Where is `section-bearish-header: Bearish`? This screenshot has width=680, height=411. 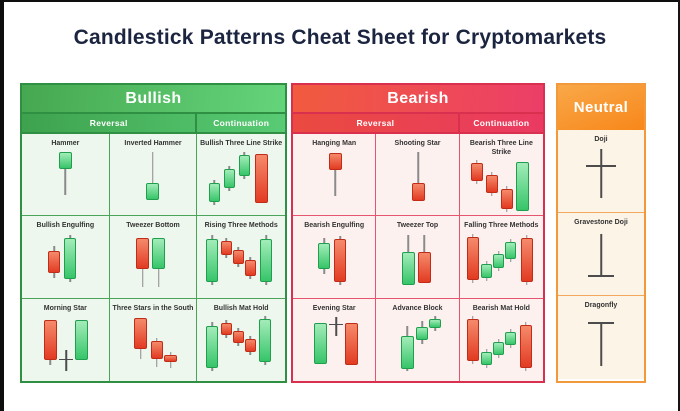 section-bearish-header: Bearish is located at coordinates (418, 98).